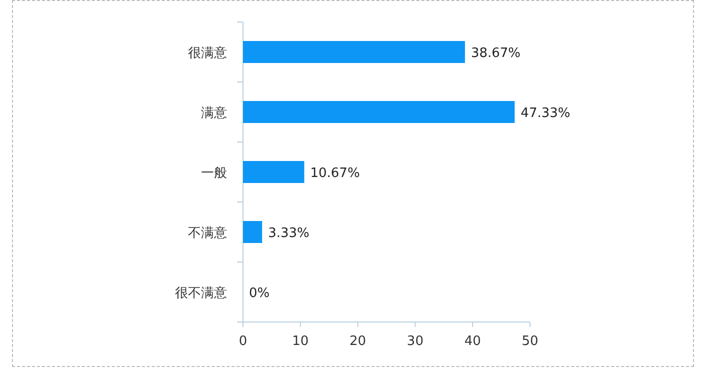 The height and width of the screenshot is (373, 712). What do you see at coordinates (335, 173) in the screenshot?
I see `data-label: 10.67%` at bounding box center [335, 173].